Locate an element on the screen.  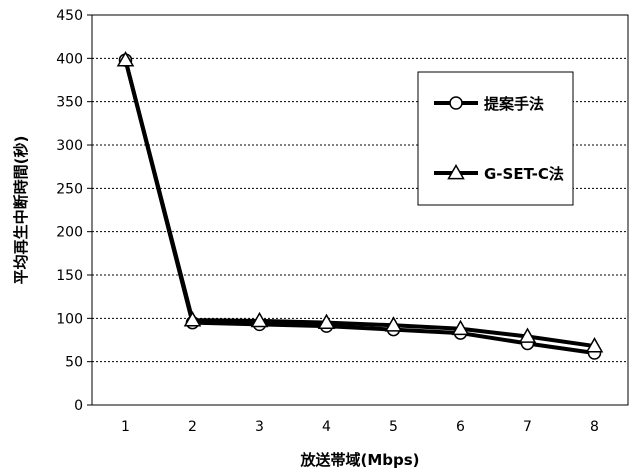
y-tick-label: 100 is located at coordinates (69, 319).